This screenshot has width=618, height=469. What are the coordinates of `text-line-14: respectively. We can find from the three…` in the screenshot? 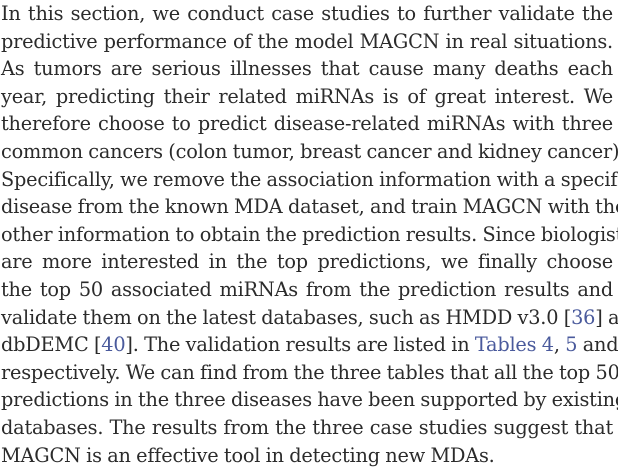 It's located at (307, 373).